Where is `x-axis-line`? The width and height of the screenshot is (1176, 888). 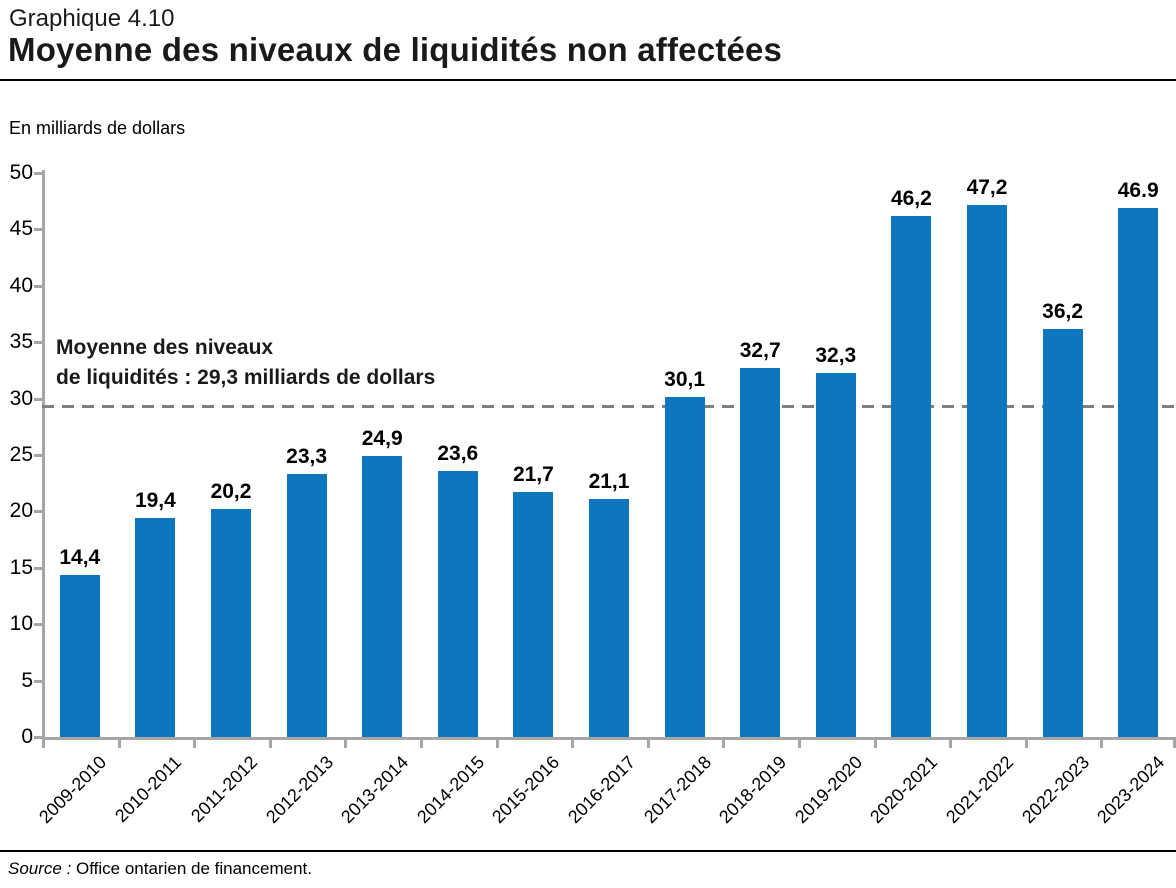
x-axis-line is located at coordinates (609, 738).